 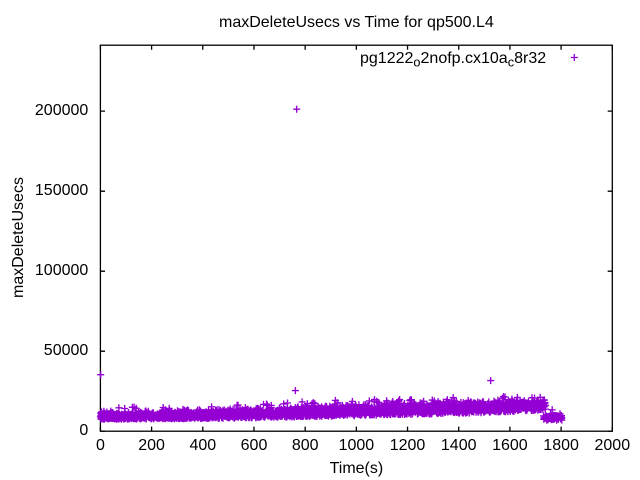 I want to click on svg-text: 800, so click(x=305, y=445).